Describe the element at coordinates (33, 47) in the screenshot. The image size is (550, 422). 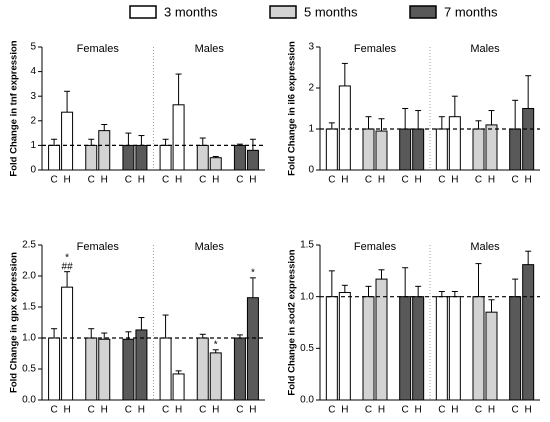
I see `y-tick-label: 5` at that location.